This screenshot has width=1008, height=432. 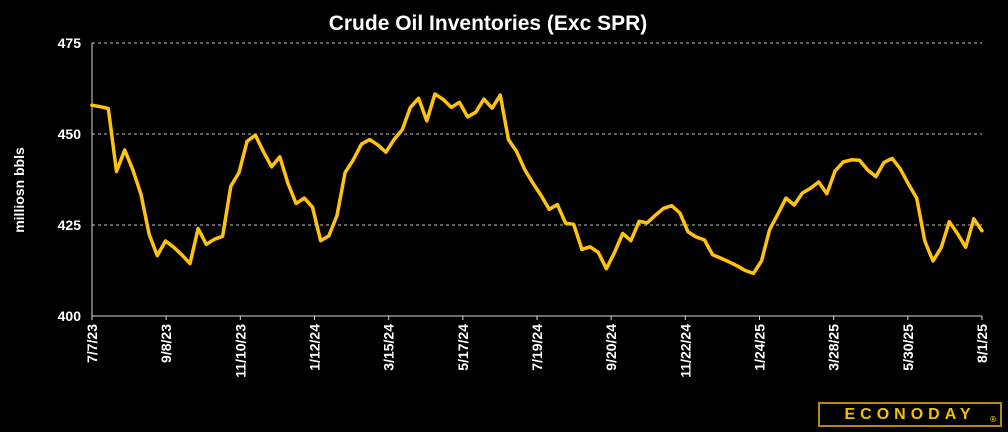 What do you see at coordinates (488, 23) in the screenshot?
I see `chart-title: Crude Oil Inventories (Exc SPR)` at bounding box center [488, 23].